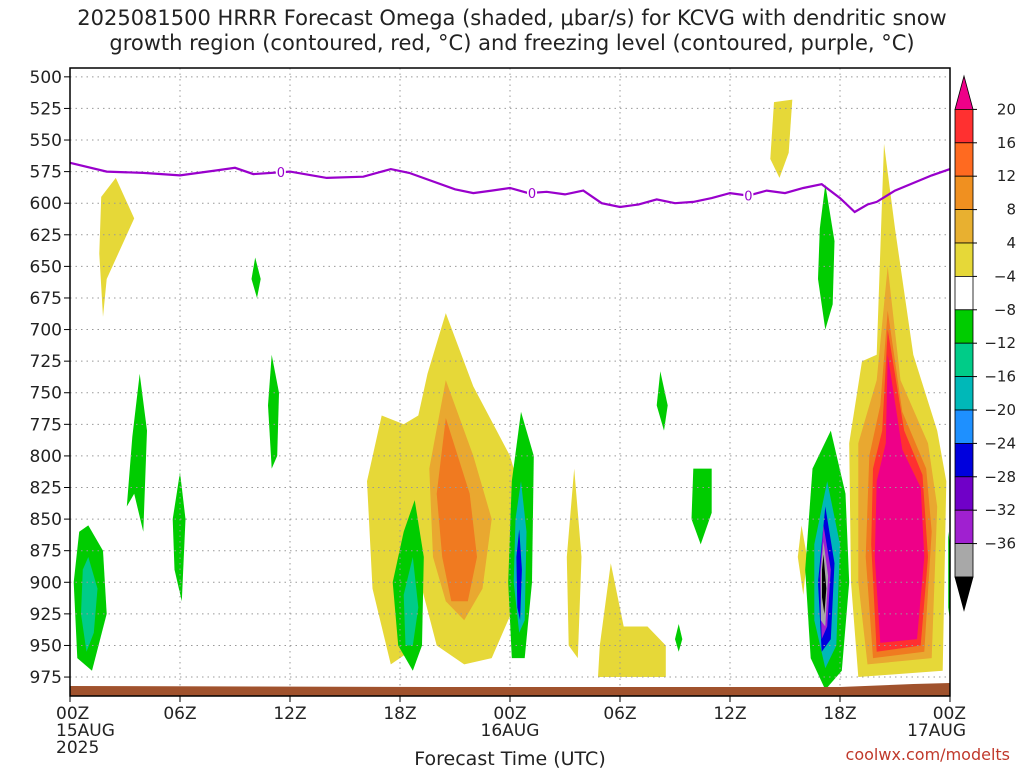  I want to click on omega-region-ascent-yellow-e, so click(632, 620).